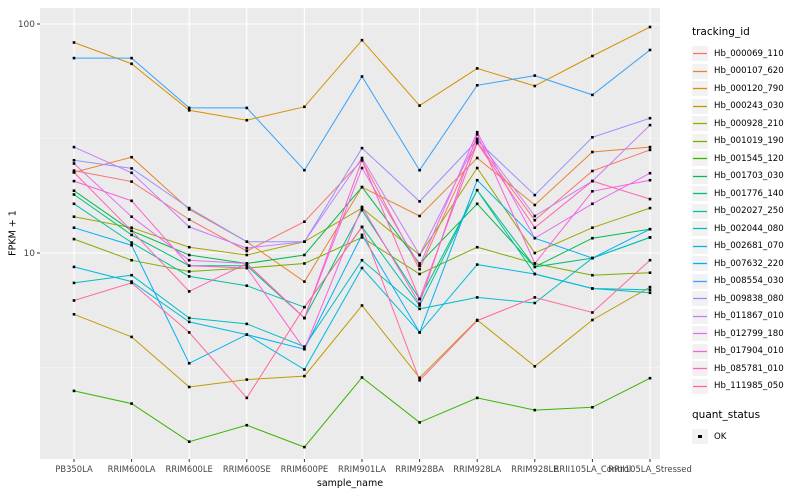 This screenshot has width=800, height=500. What do you see at coordinates (749, 176) in the screenshot?
I see `legend-item-label: Hb_001703_030` at bounding box center [749, 176].